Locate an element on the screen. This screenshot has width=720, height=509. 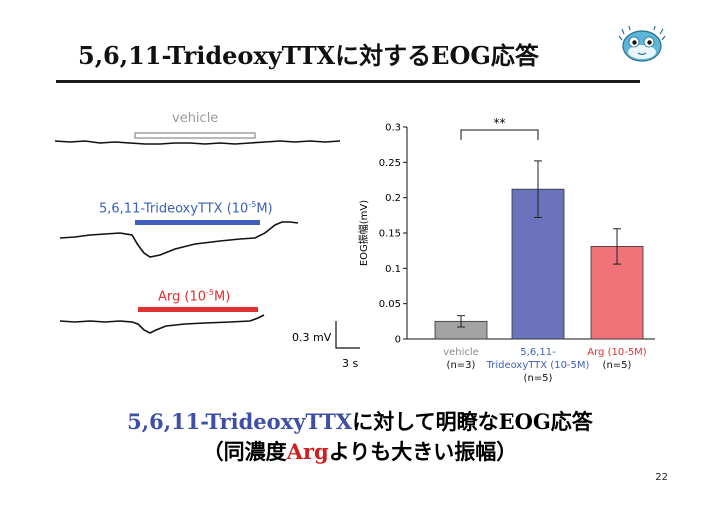
arg-trace-label: Arg (10-5M) is located at coordinates (194, 296).